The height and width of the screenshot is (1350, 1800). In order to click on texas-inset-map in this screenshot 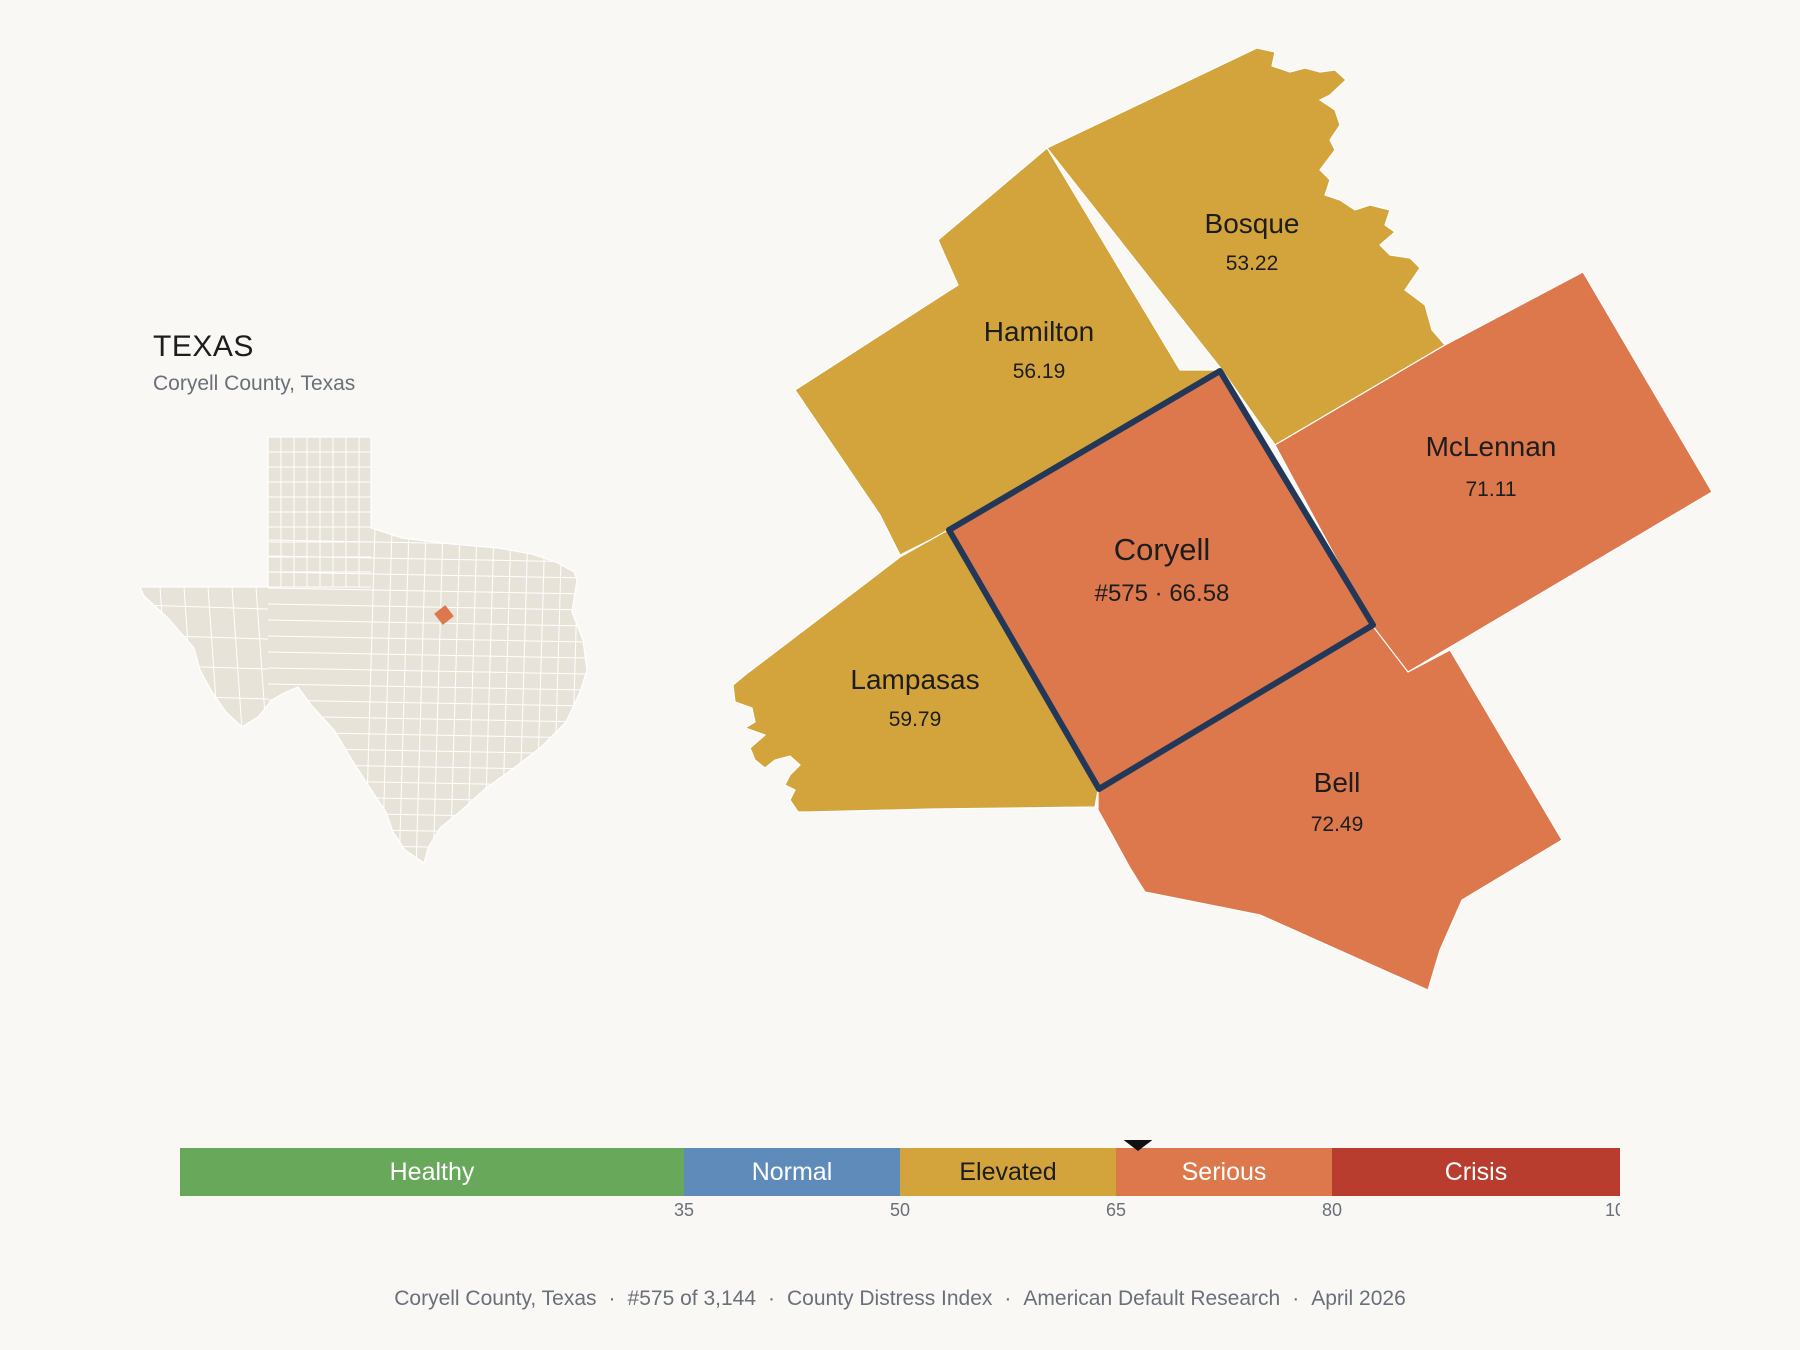, I will do `click(364, 650)`.